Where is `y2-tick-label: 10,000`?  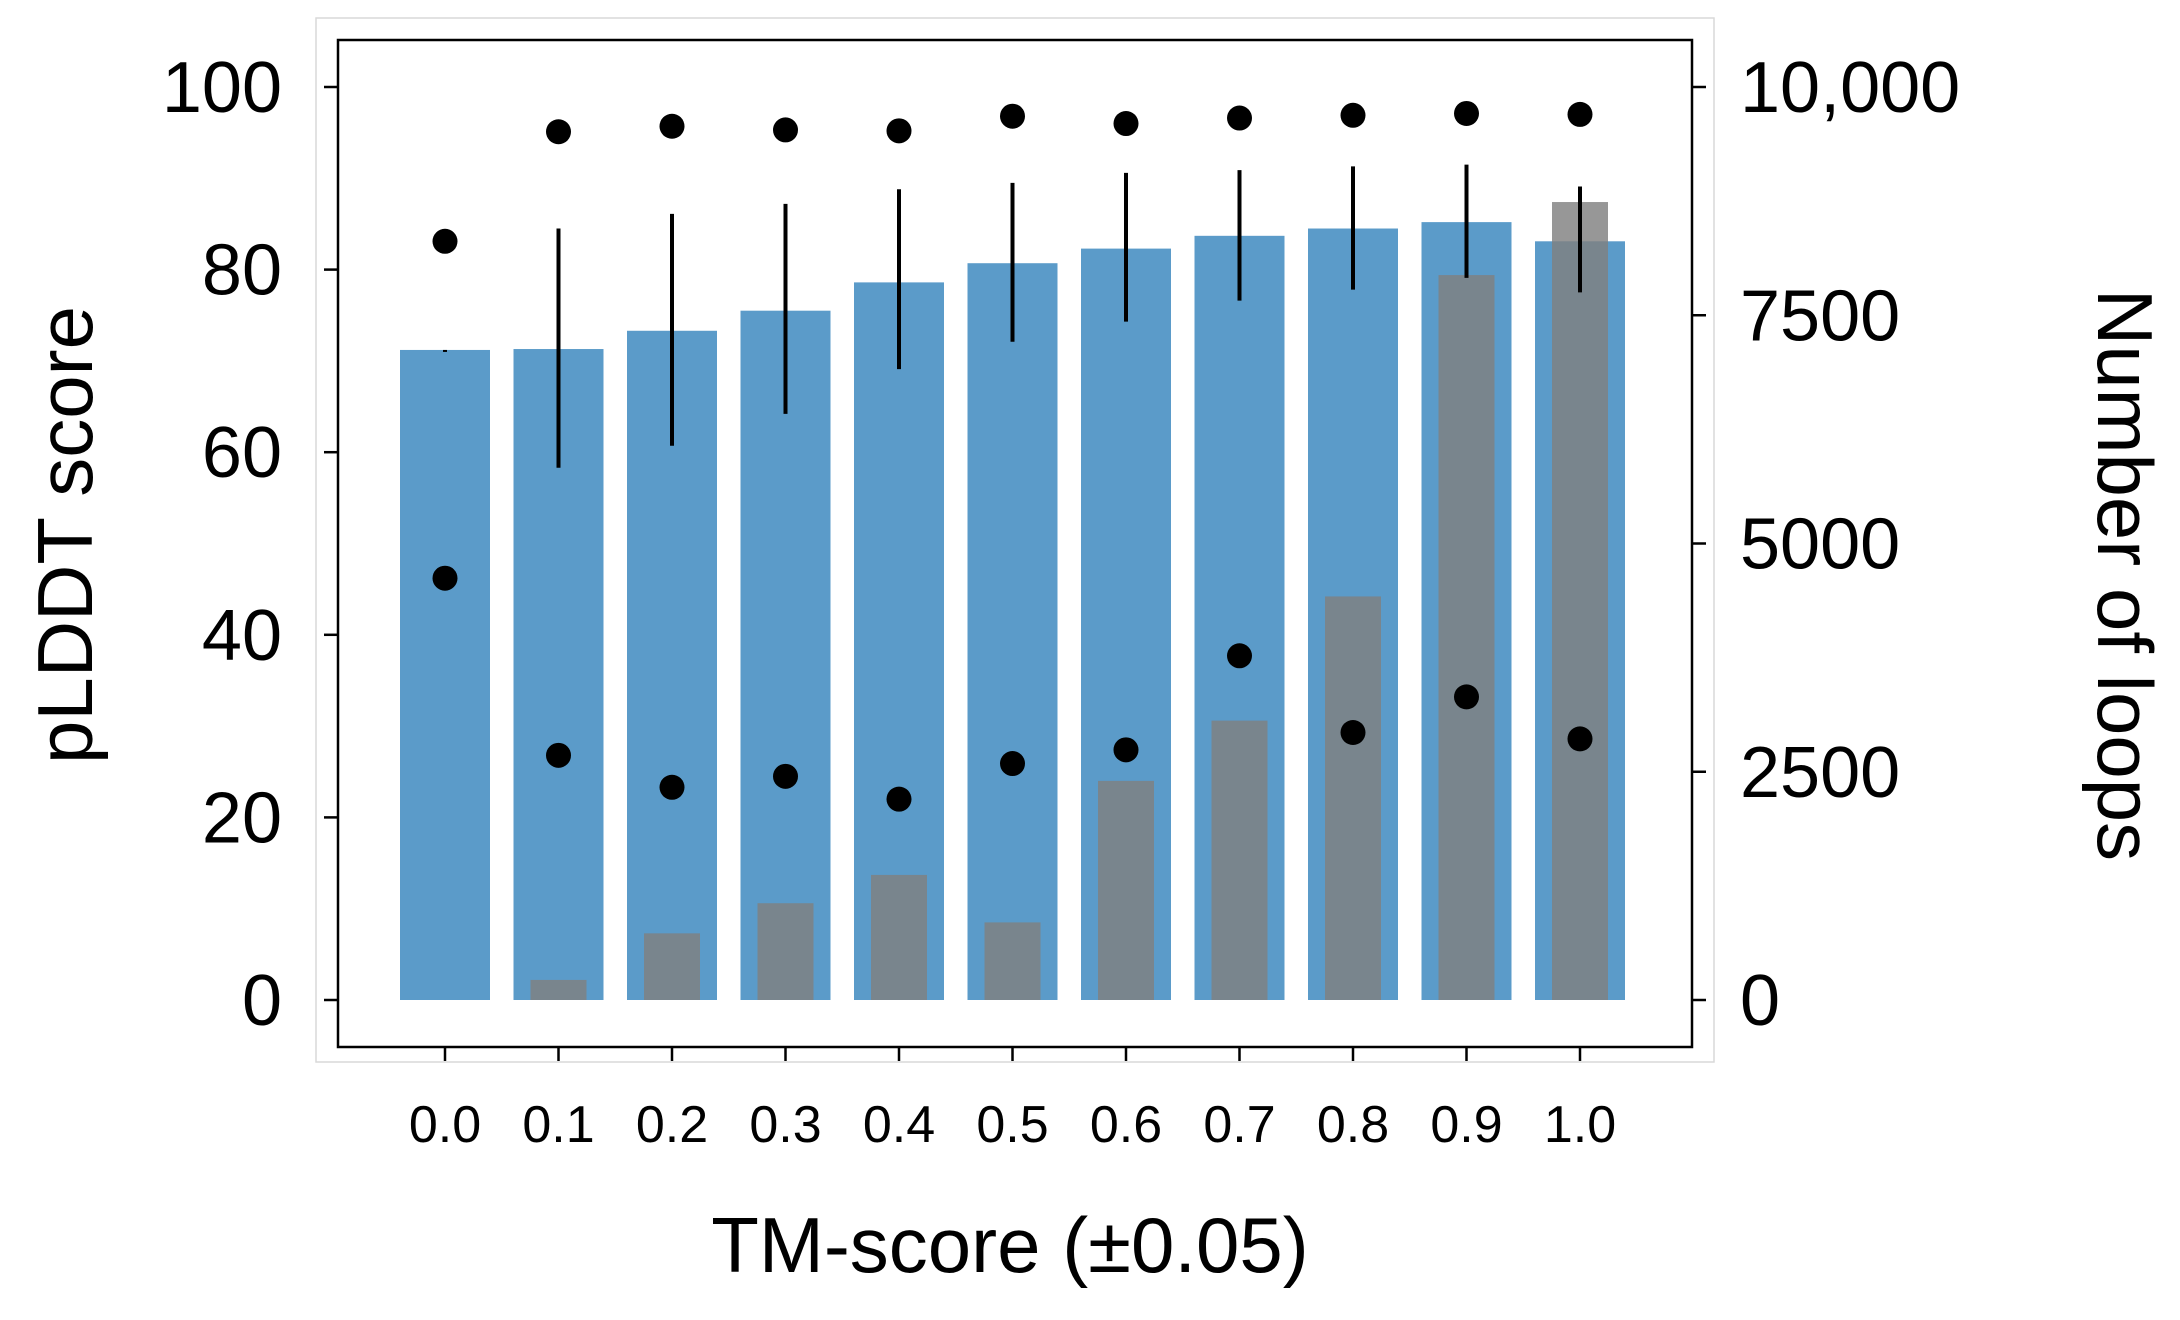 y2-tick-label: 10,000 is located at coordinates (1850, 88).